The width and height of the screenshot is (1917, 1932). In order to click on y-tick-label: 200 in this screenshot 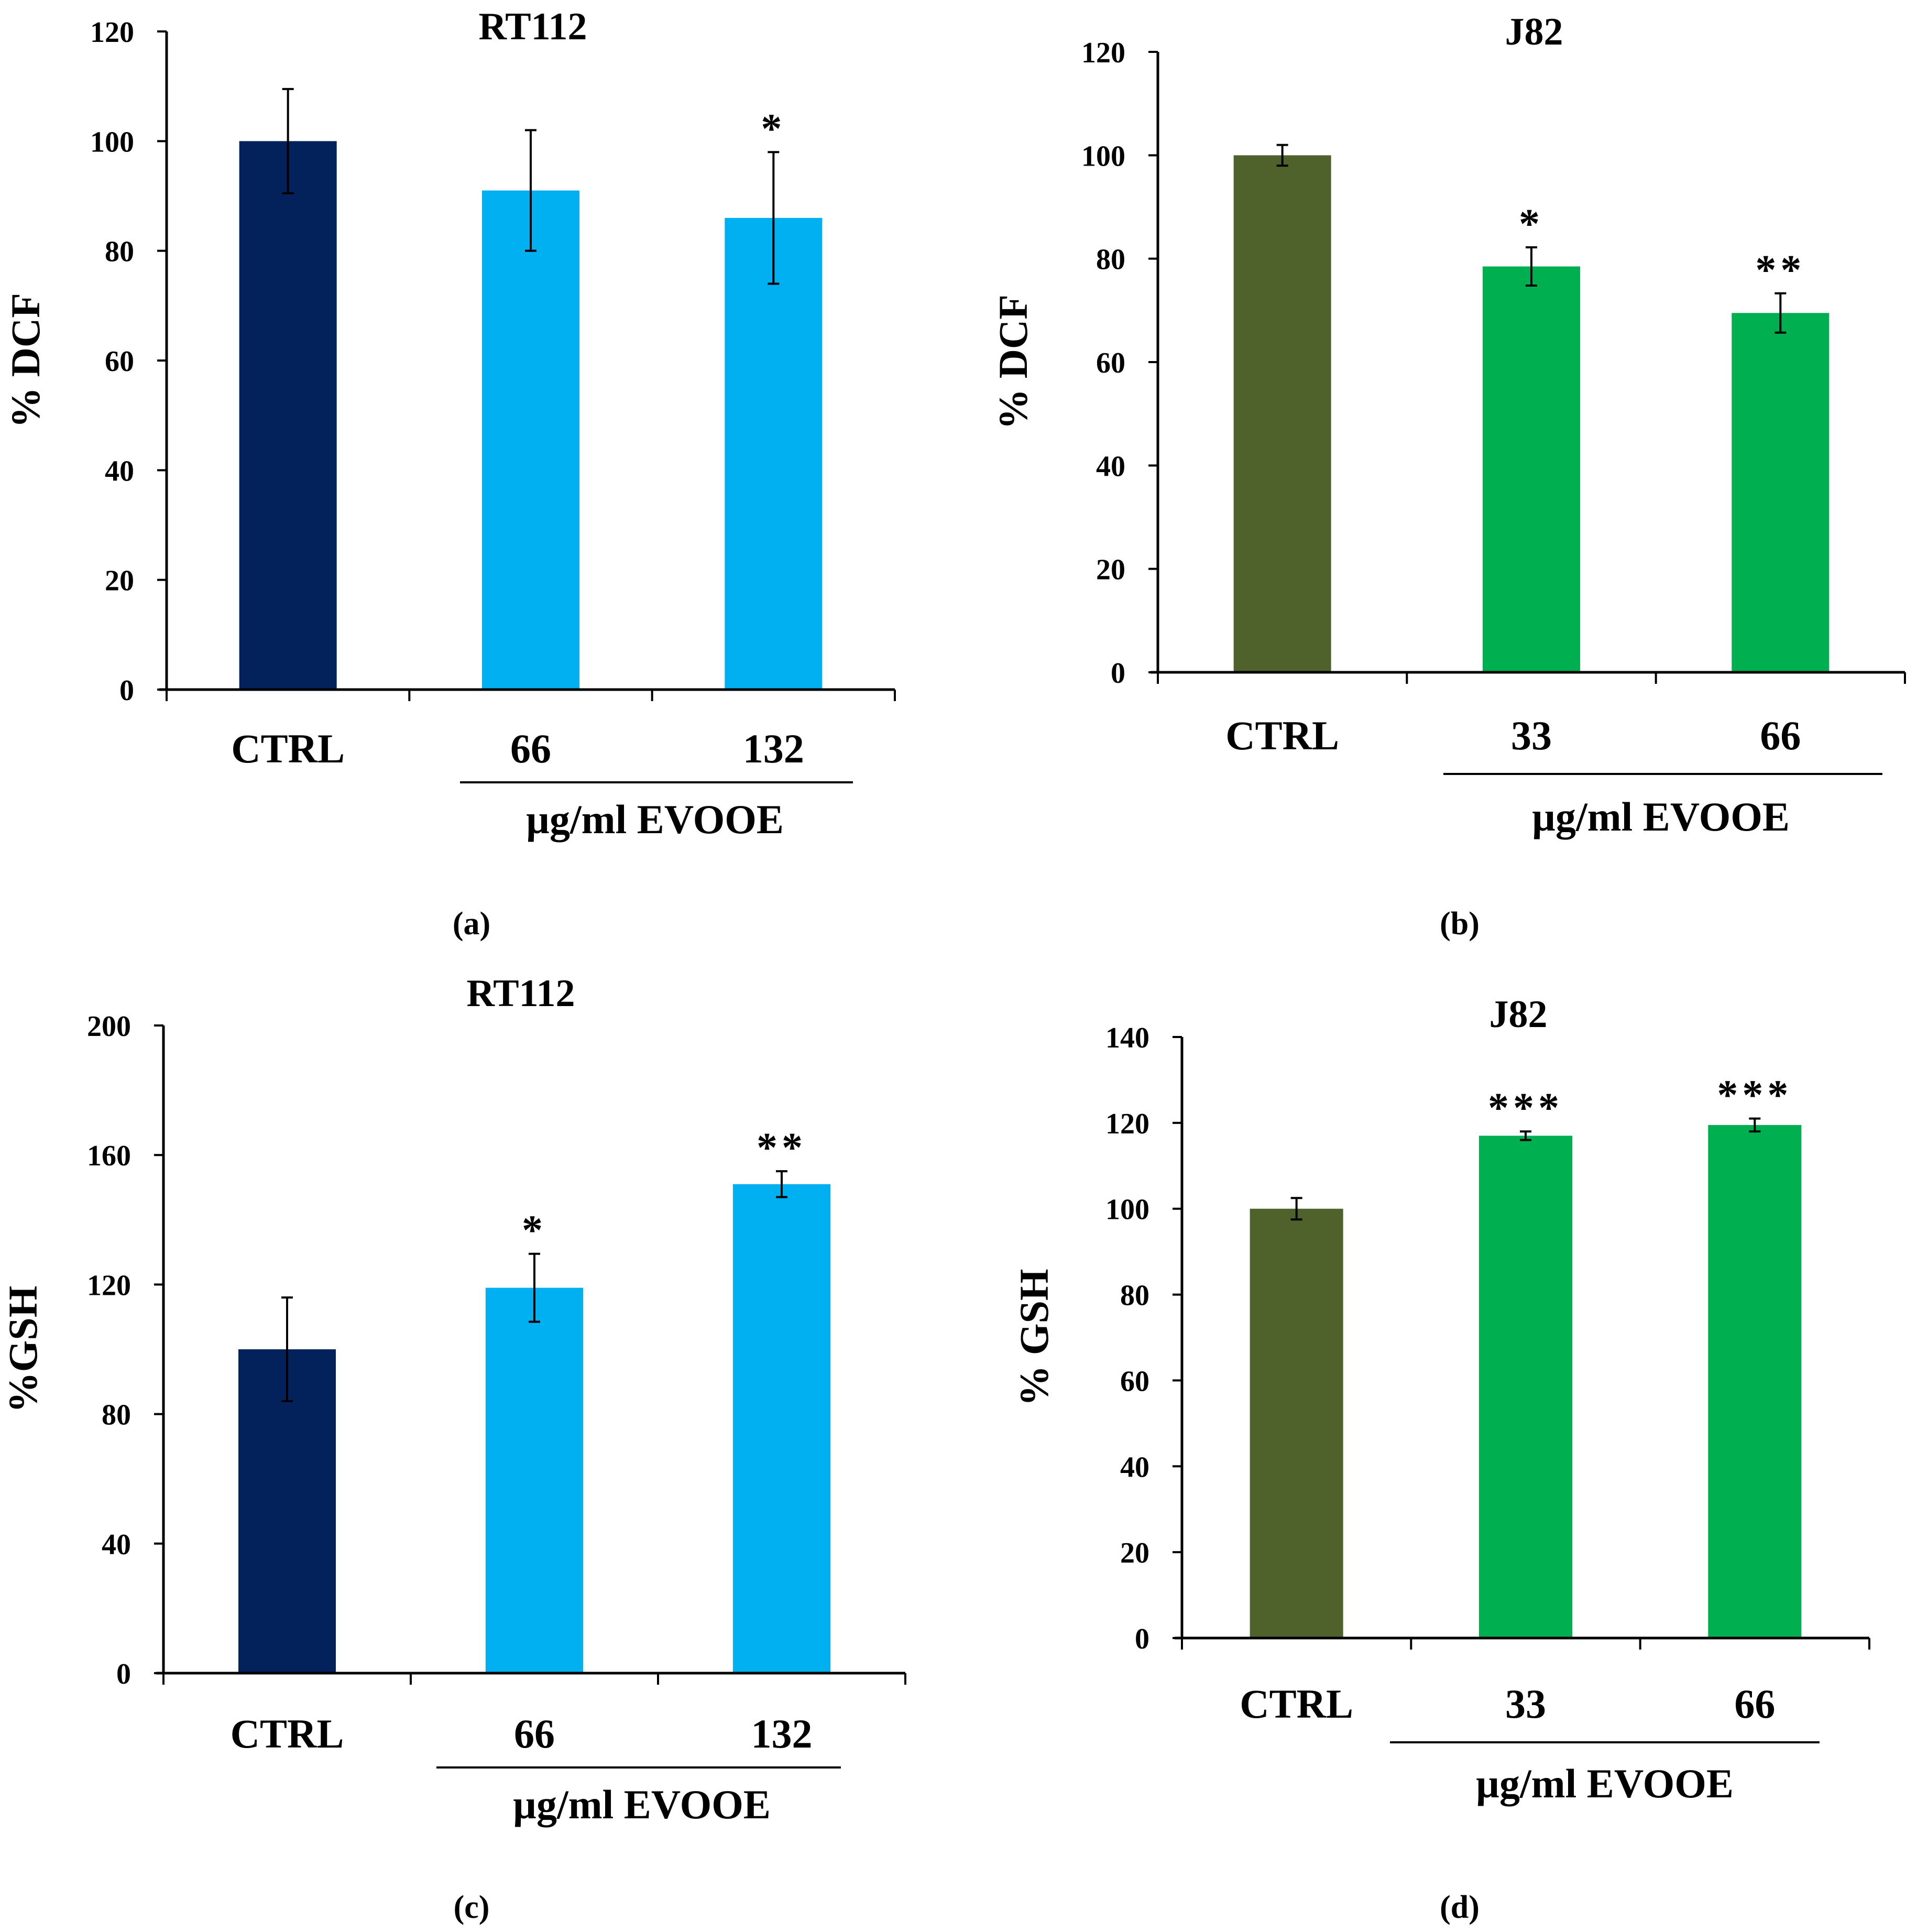, I will do `click(109, 1026)`.